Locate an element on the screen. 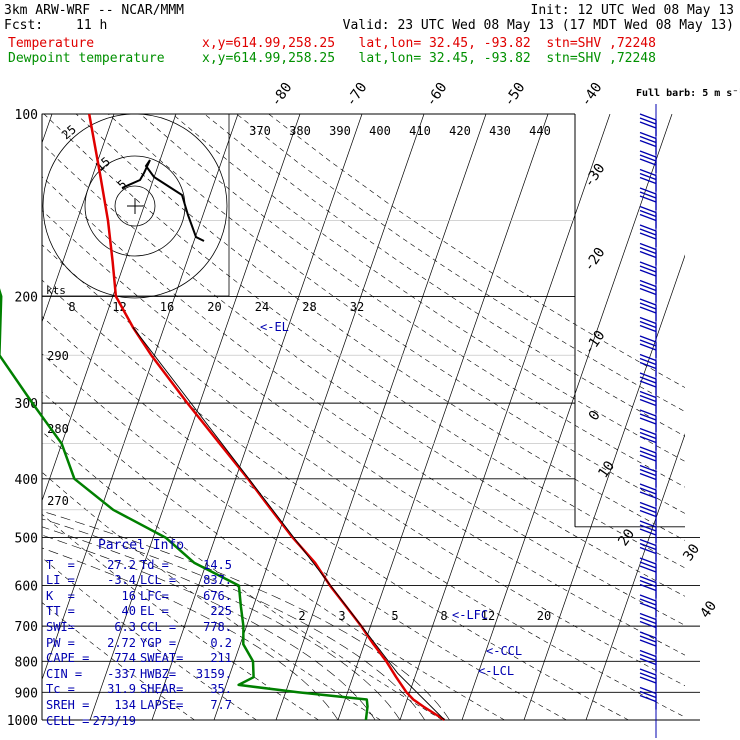 This screenshot has height=740, width=740. parcel-param-value: 7.7 is located at coordinates (221, 704).